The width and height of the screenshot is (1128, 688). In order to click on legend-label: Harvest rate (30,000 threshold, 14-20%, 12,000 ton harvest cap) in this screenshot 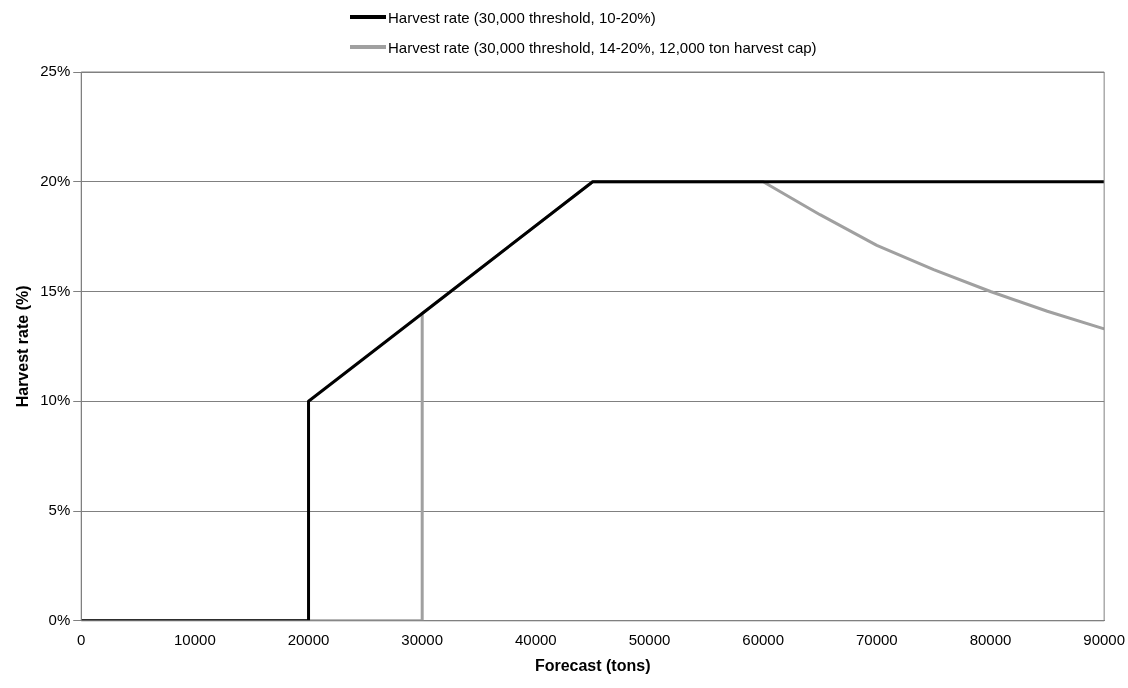, I will do `click(602, 47)`.